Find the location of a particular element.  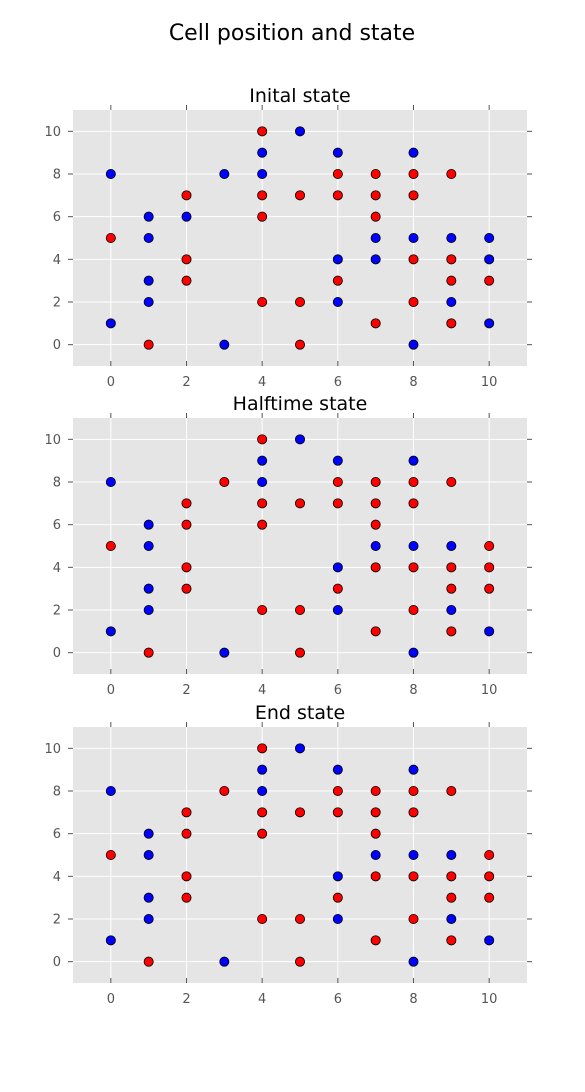

y-tick-label: 2 is located at coordinates (57, 303).